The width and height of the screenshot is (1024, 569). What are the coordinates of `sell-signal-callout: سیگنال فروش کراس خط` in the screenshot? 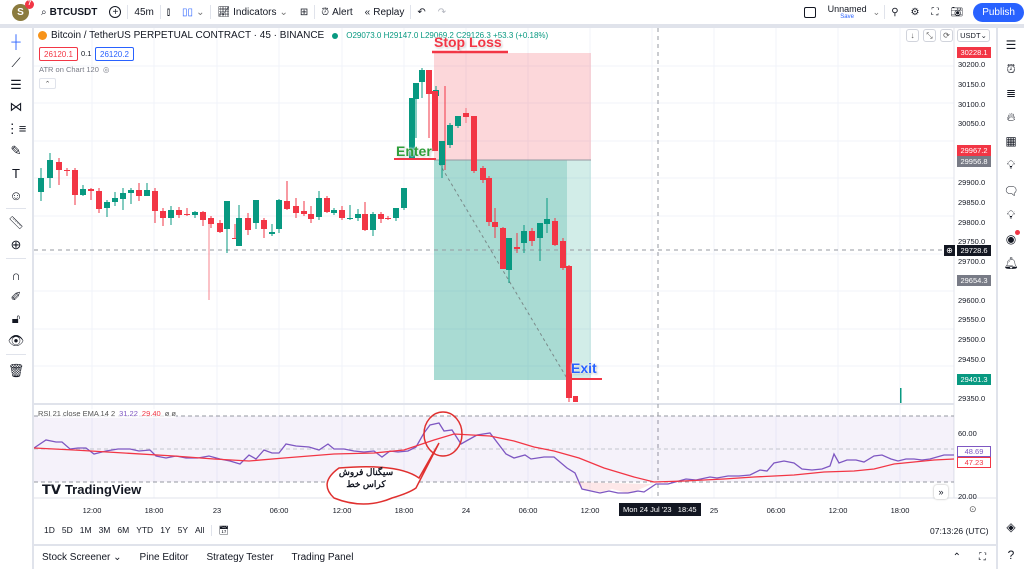 It's located at (366, 478).